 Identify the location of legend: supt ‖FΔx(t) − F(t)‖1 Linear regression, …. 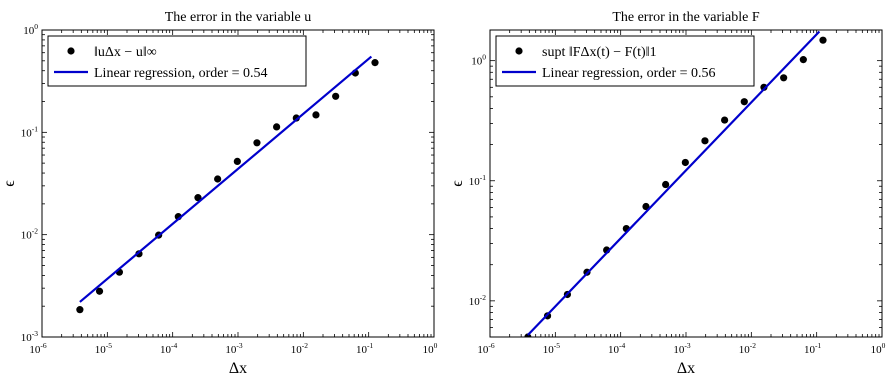
(625, 61).